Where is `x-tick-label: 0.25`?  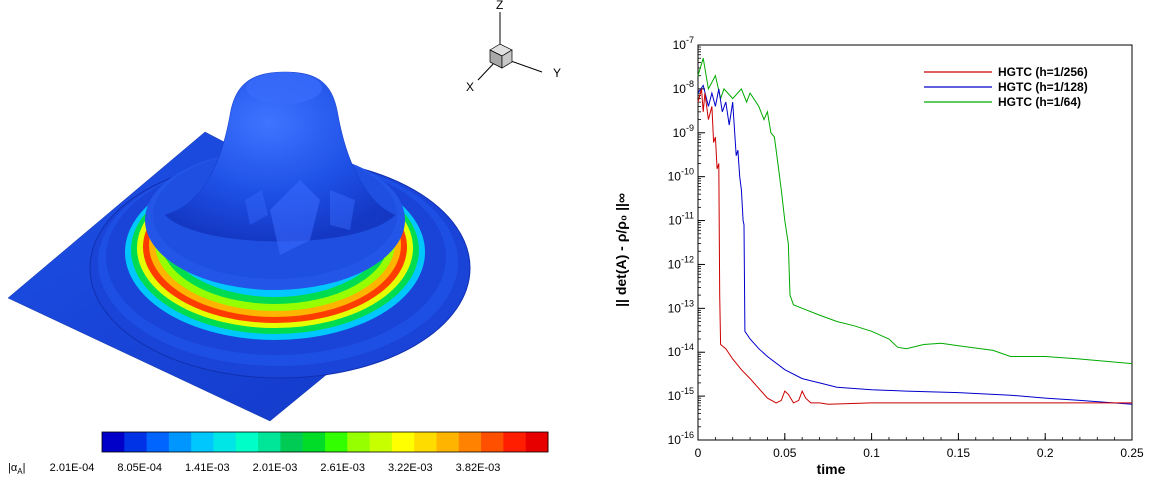 x-tick-label: 0.25 is located at coordinates (1132, 453).